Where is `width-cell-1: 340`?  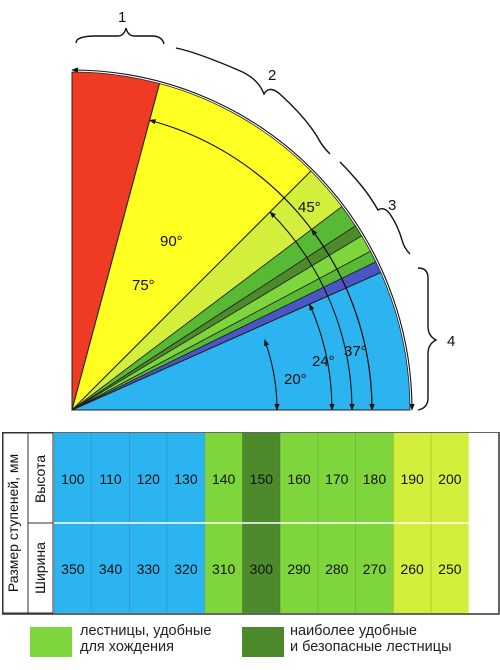
width-cell-1: 340 is located at coordinates (111, 569).